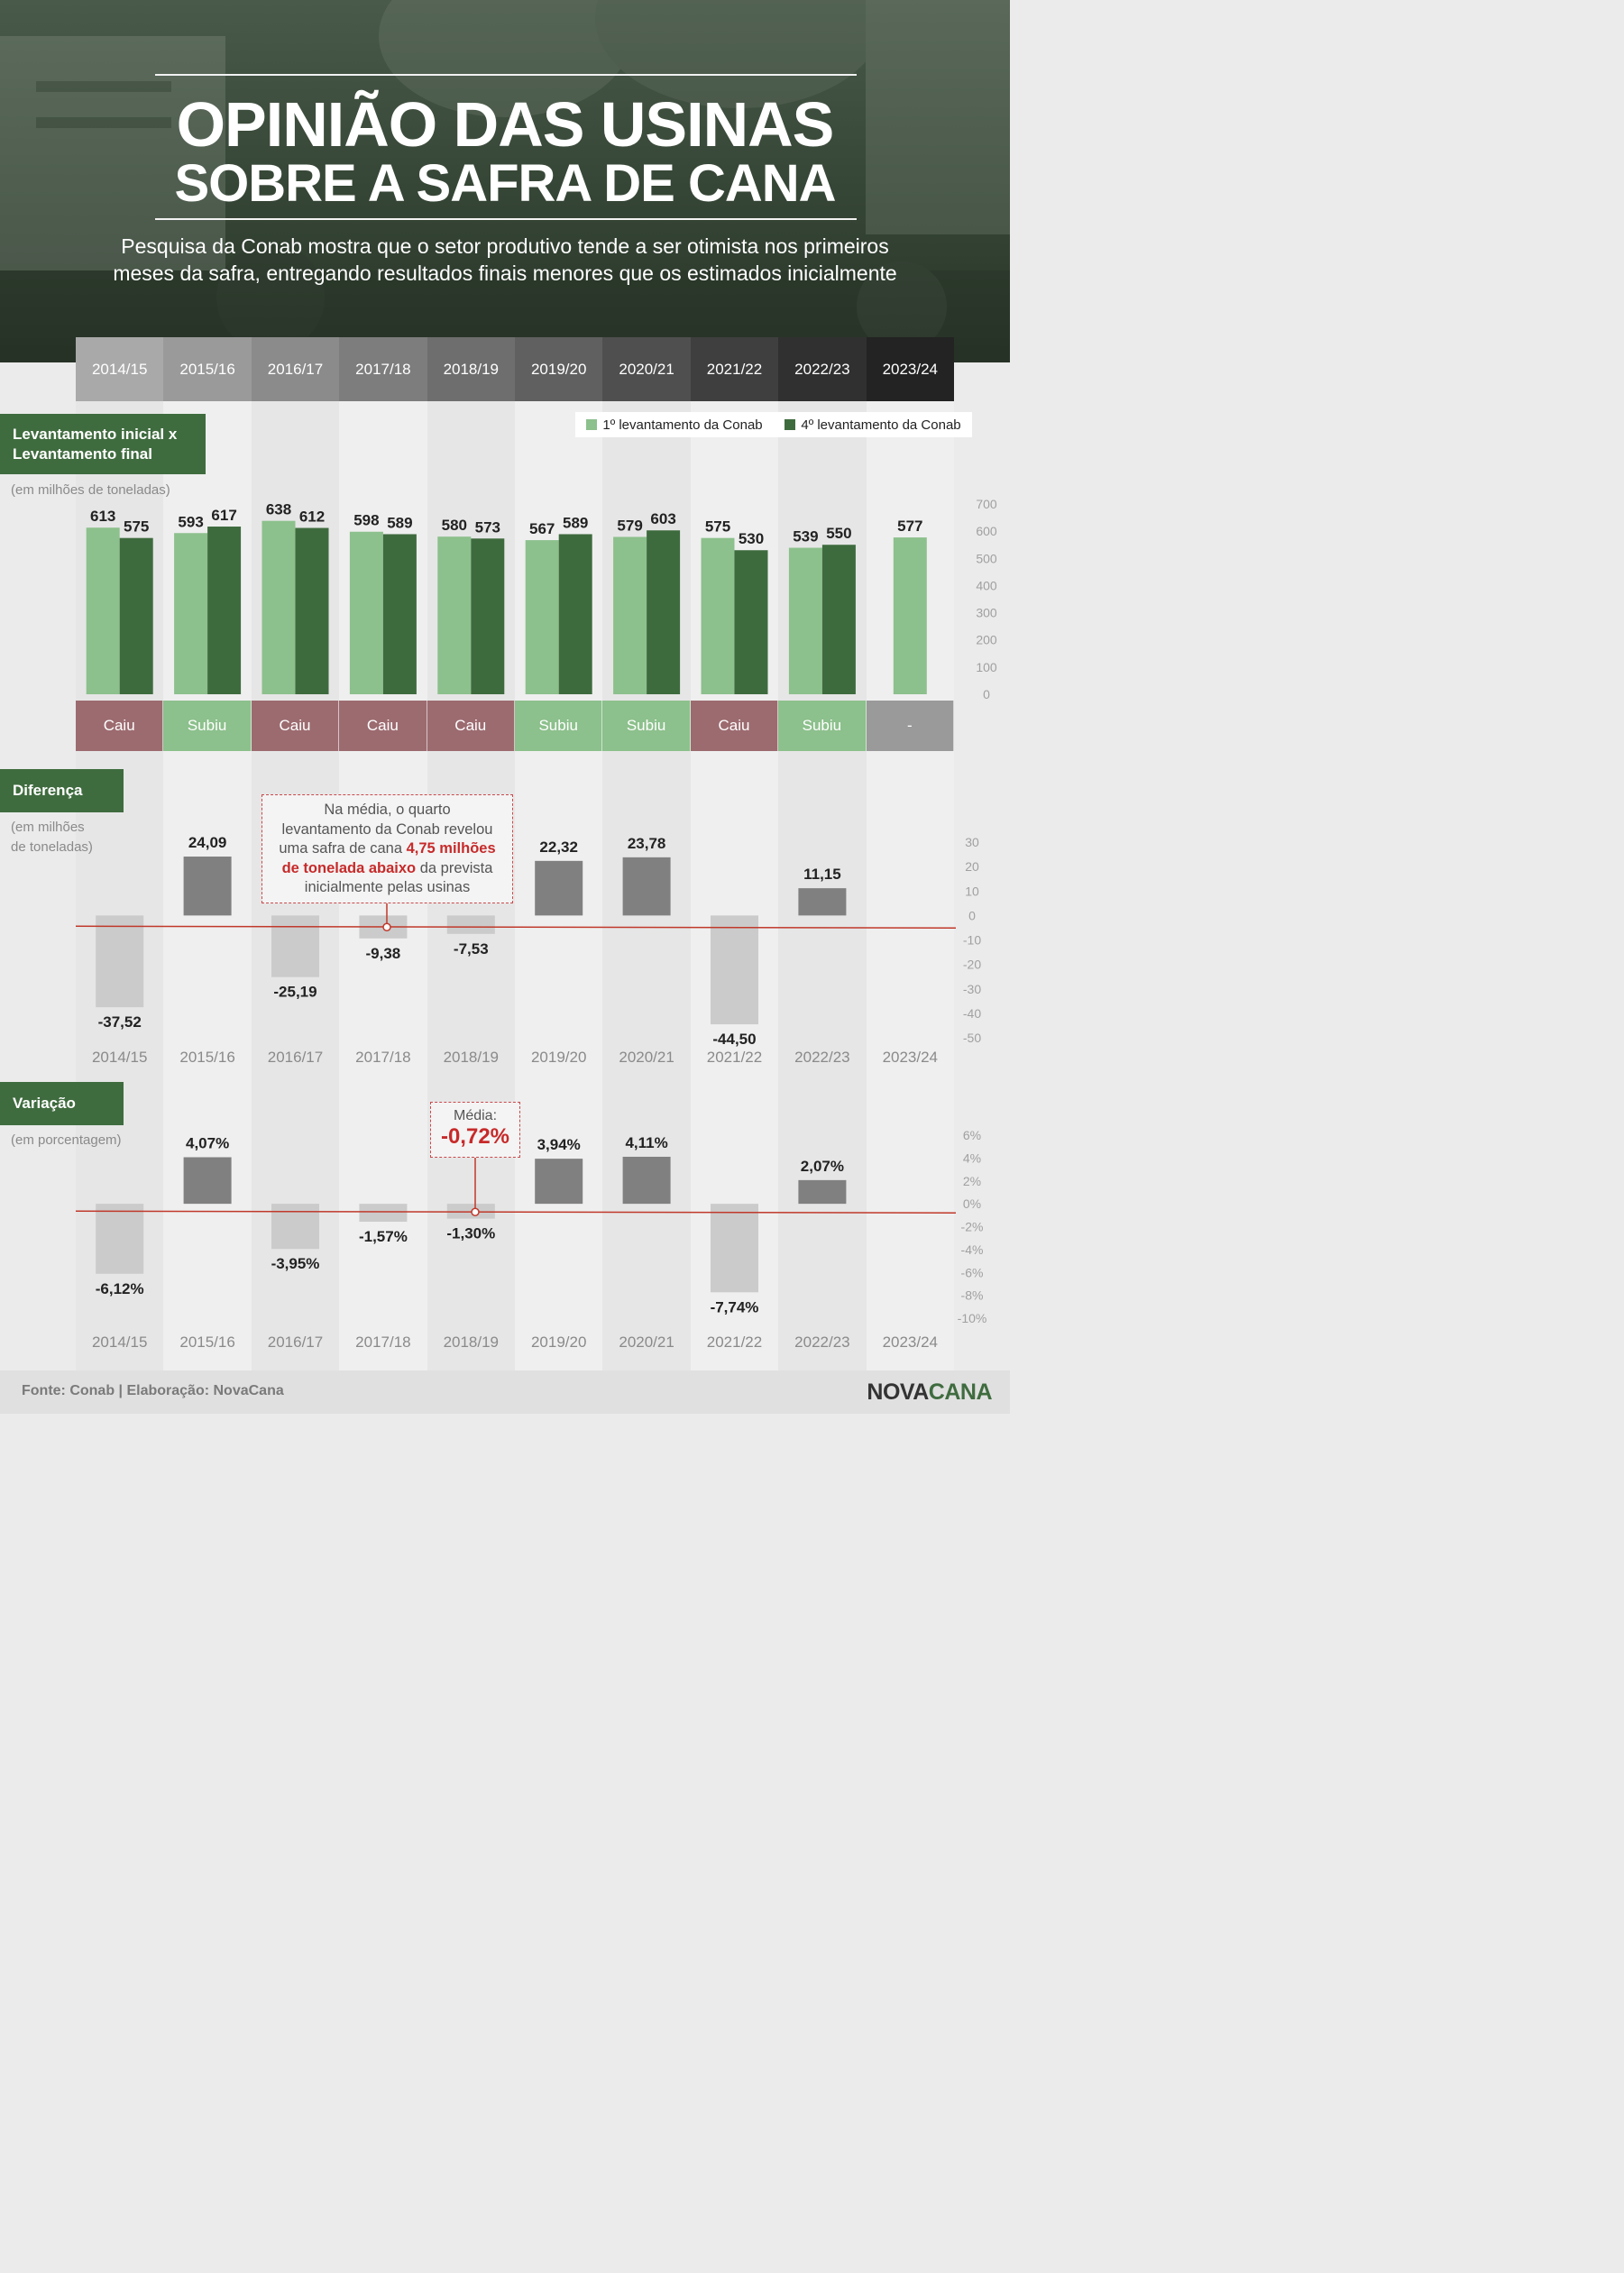  What do you see at coordinates (120, 1022) in the screenshot?
I see `bar-value-label: -37,52` at bounding box center [120, 1022].